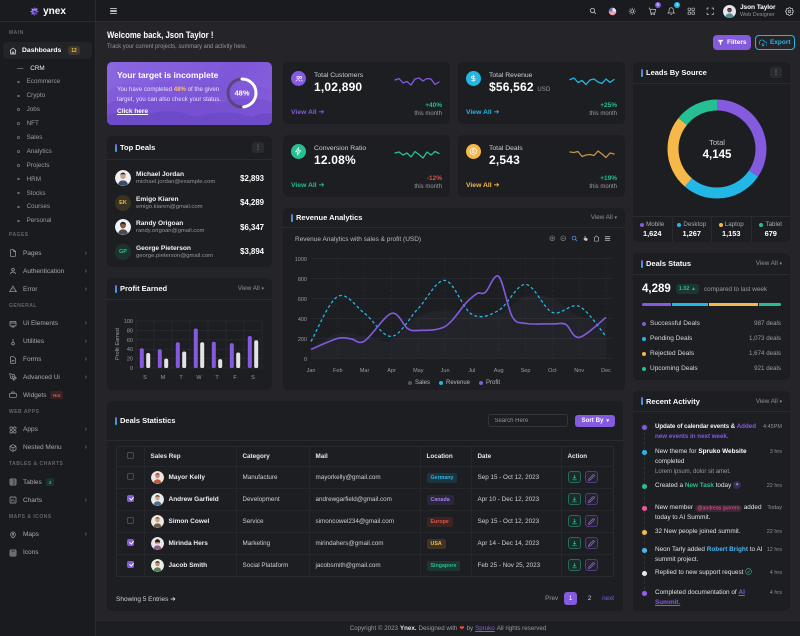 The image size is (800, 636). Describe the element at coordinates (526, 371) in the screenshot. I see `svg-text: Sep` at that location.